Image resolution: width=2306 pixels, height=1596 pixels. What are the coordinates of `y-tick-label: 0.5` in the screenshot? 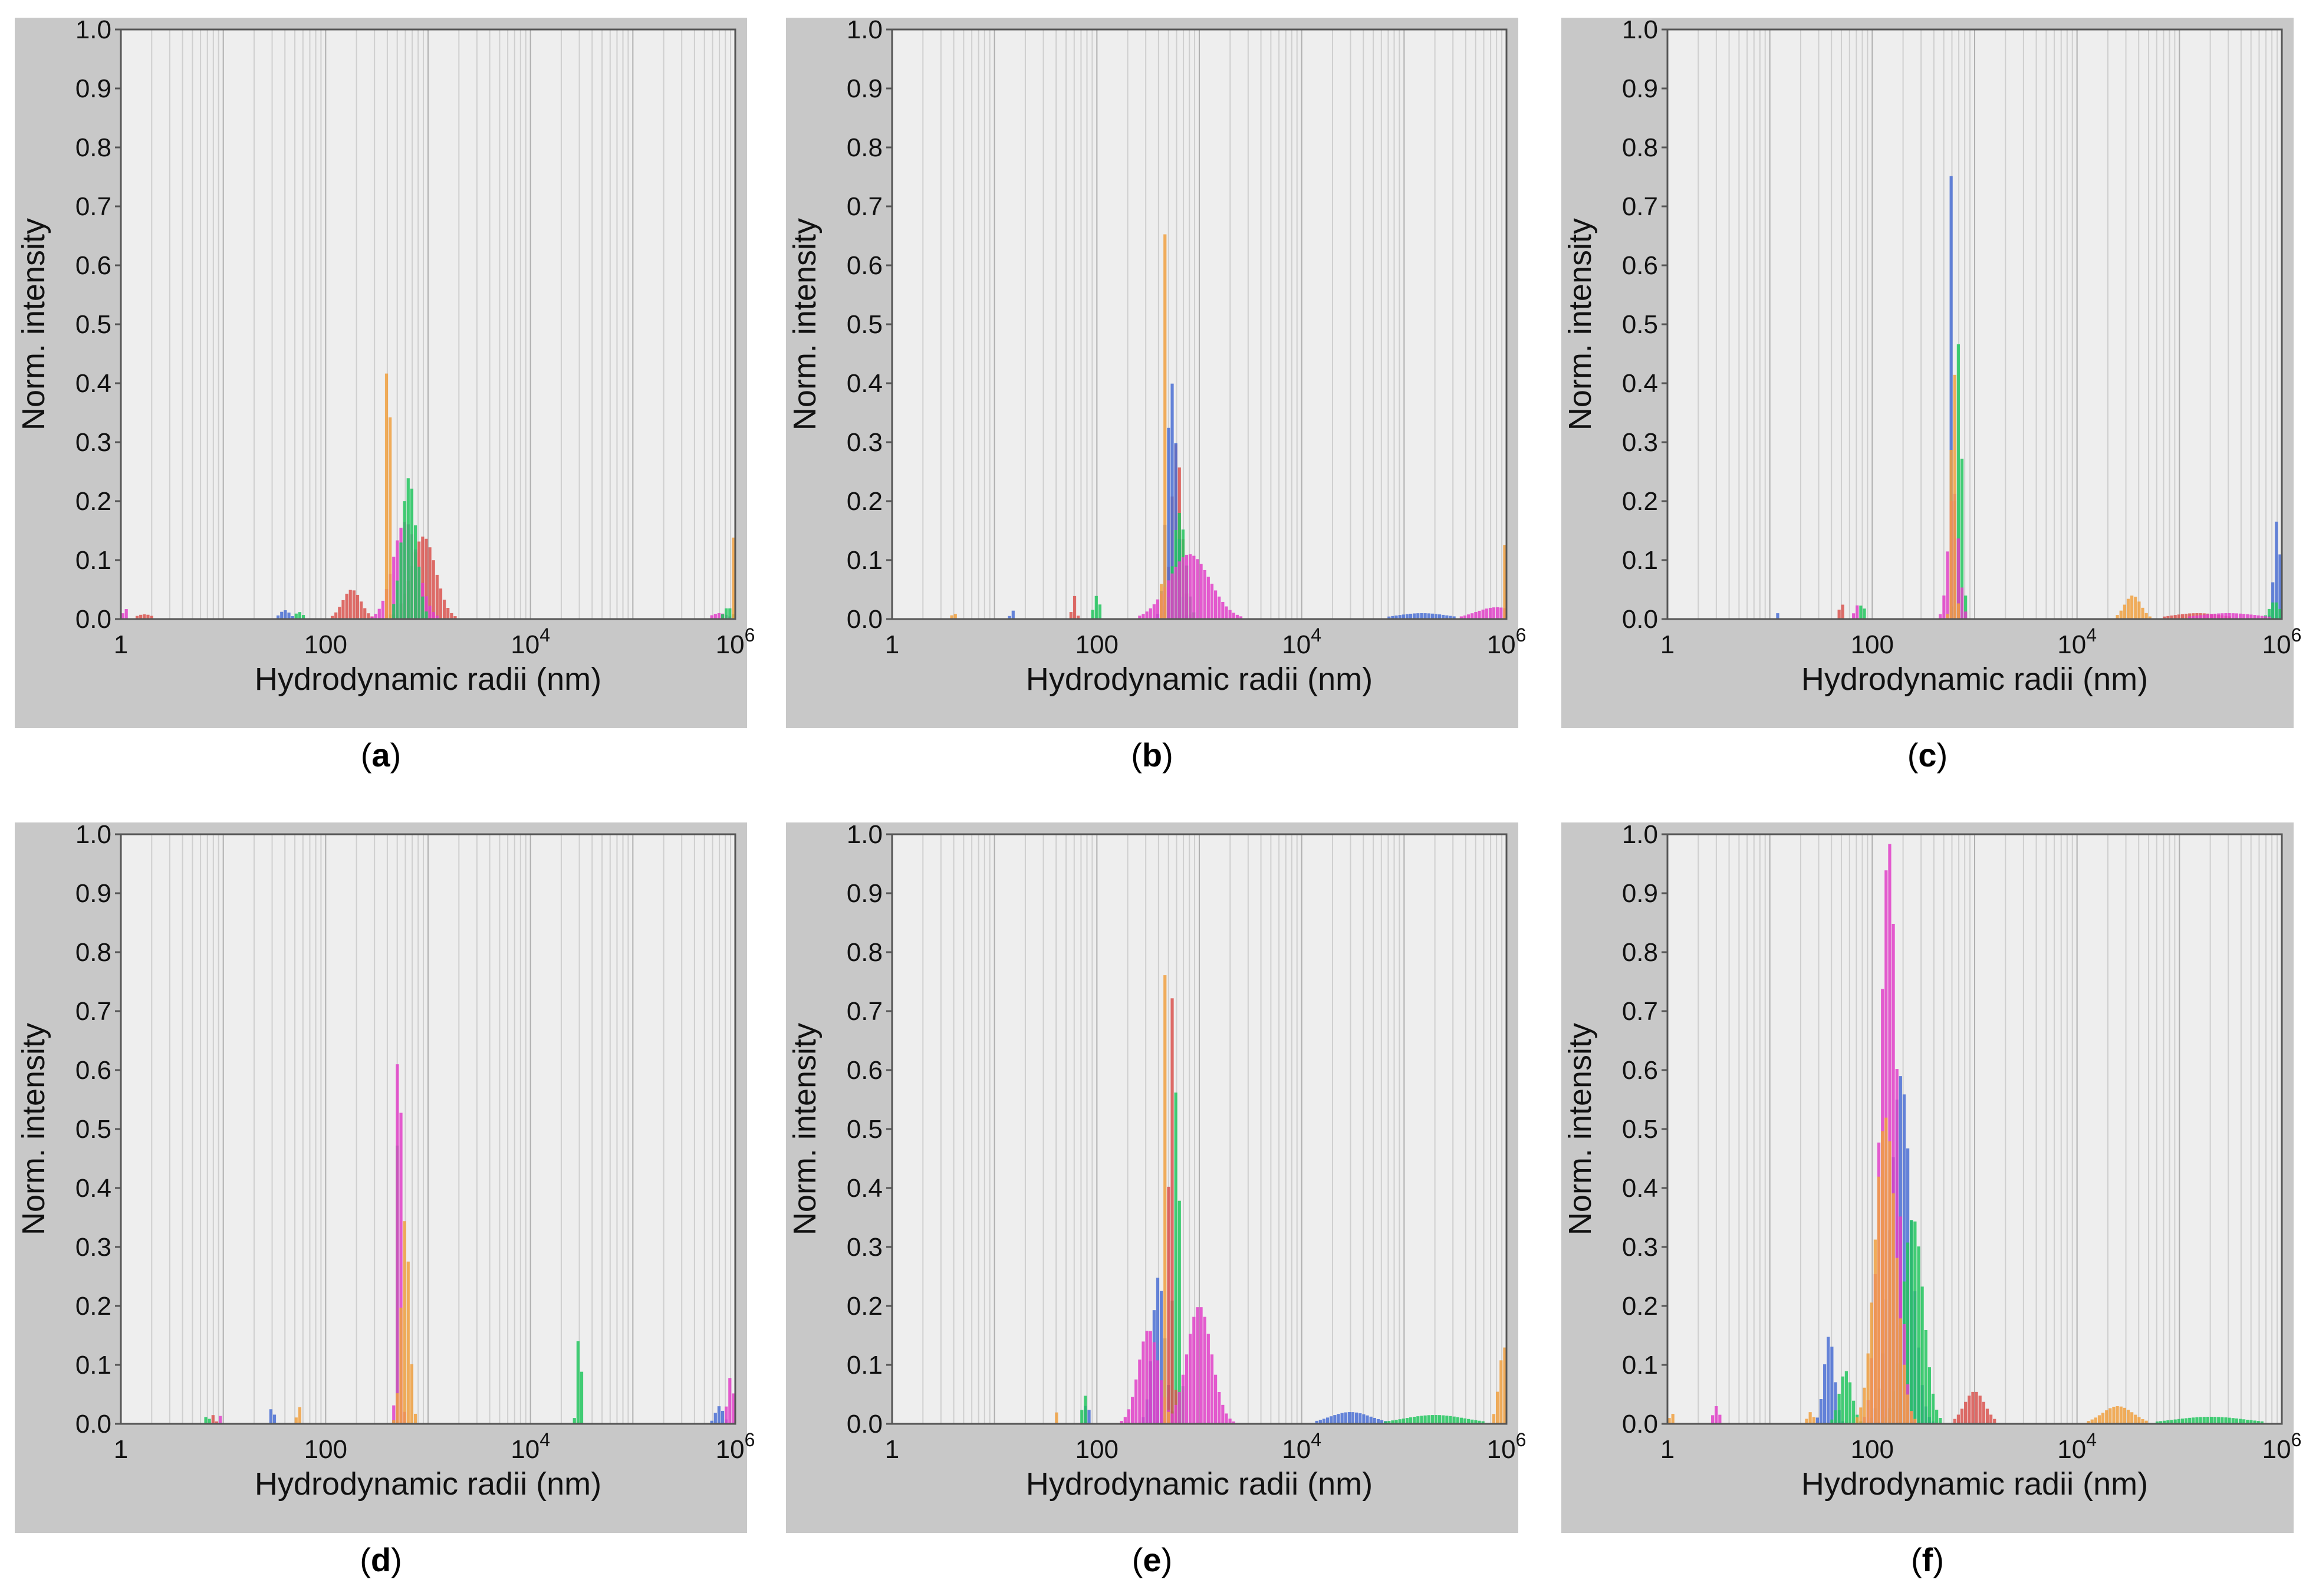 It's located at (865, 1129).